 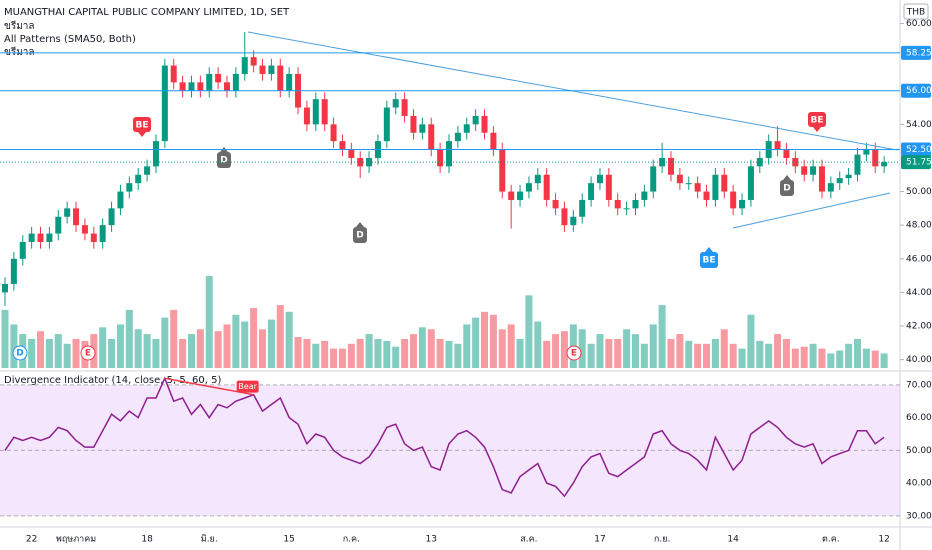 I want to click on y-tick-label: 50.00, so click(x=919, y=192).